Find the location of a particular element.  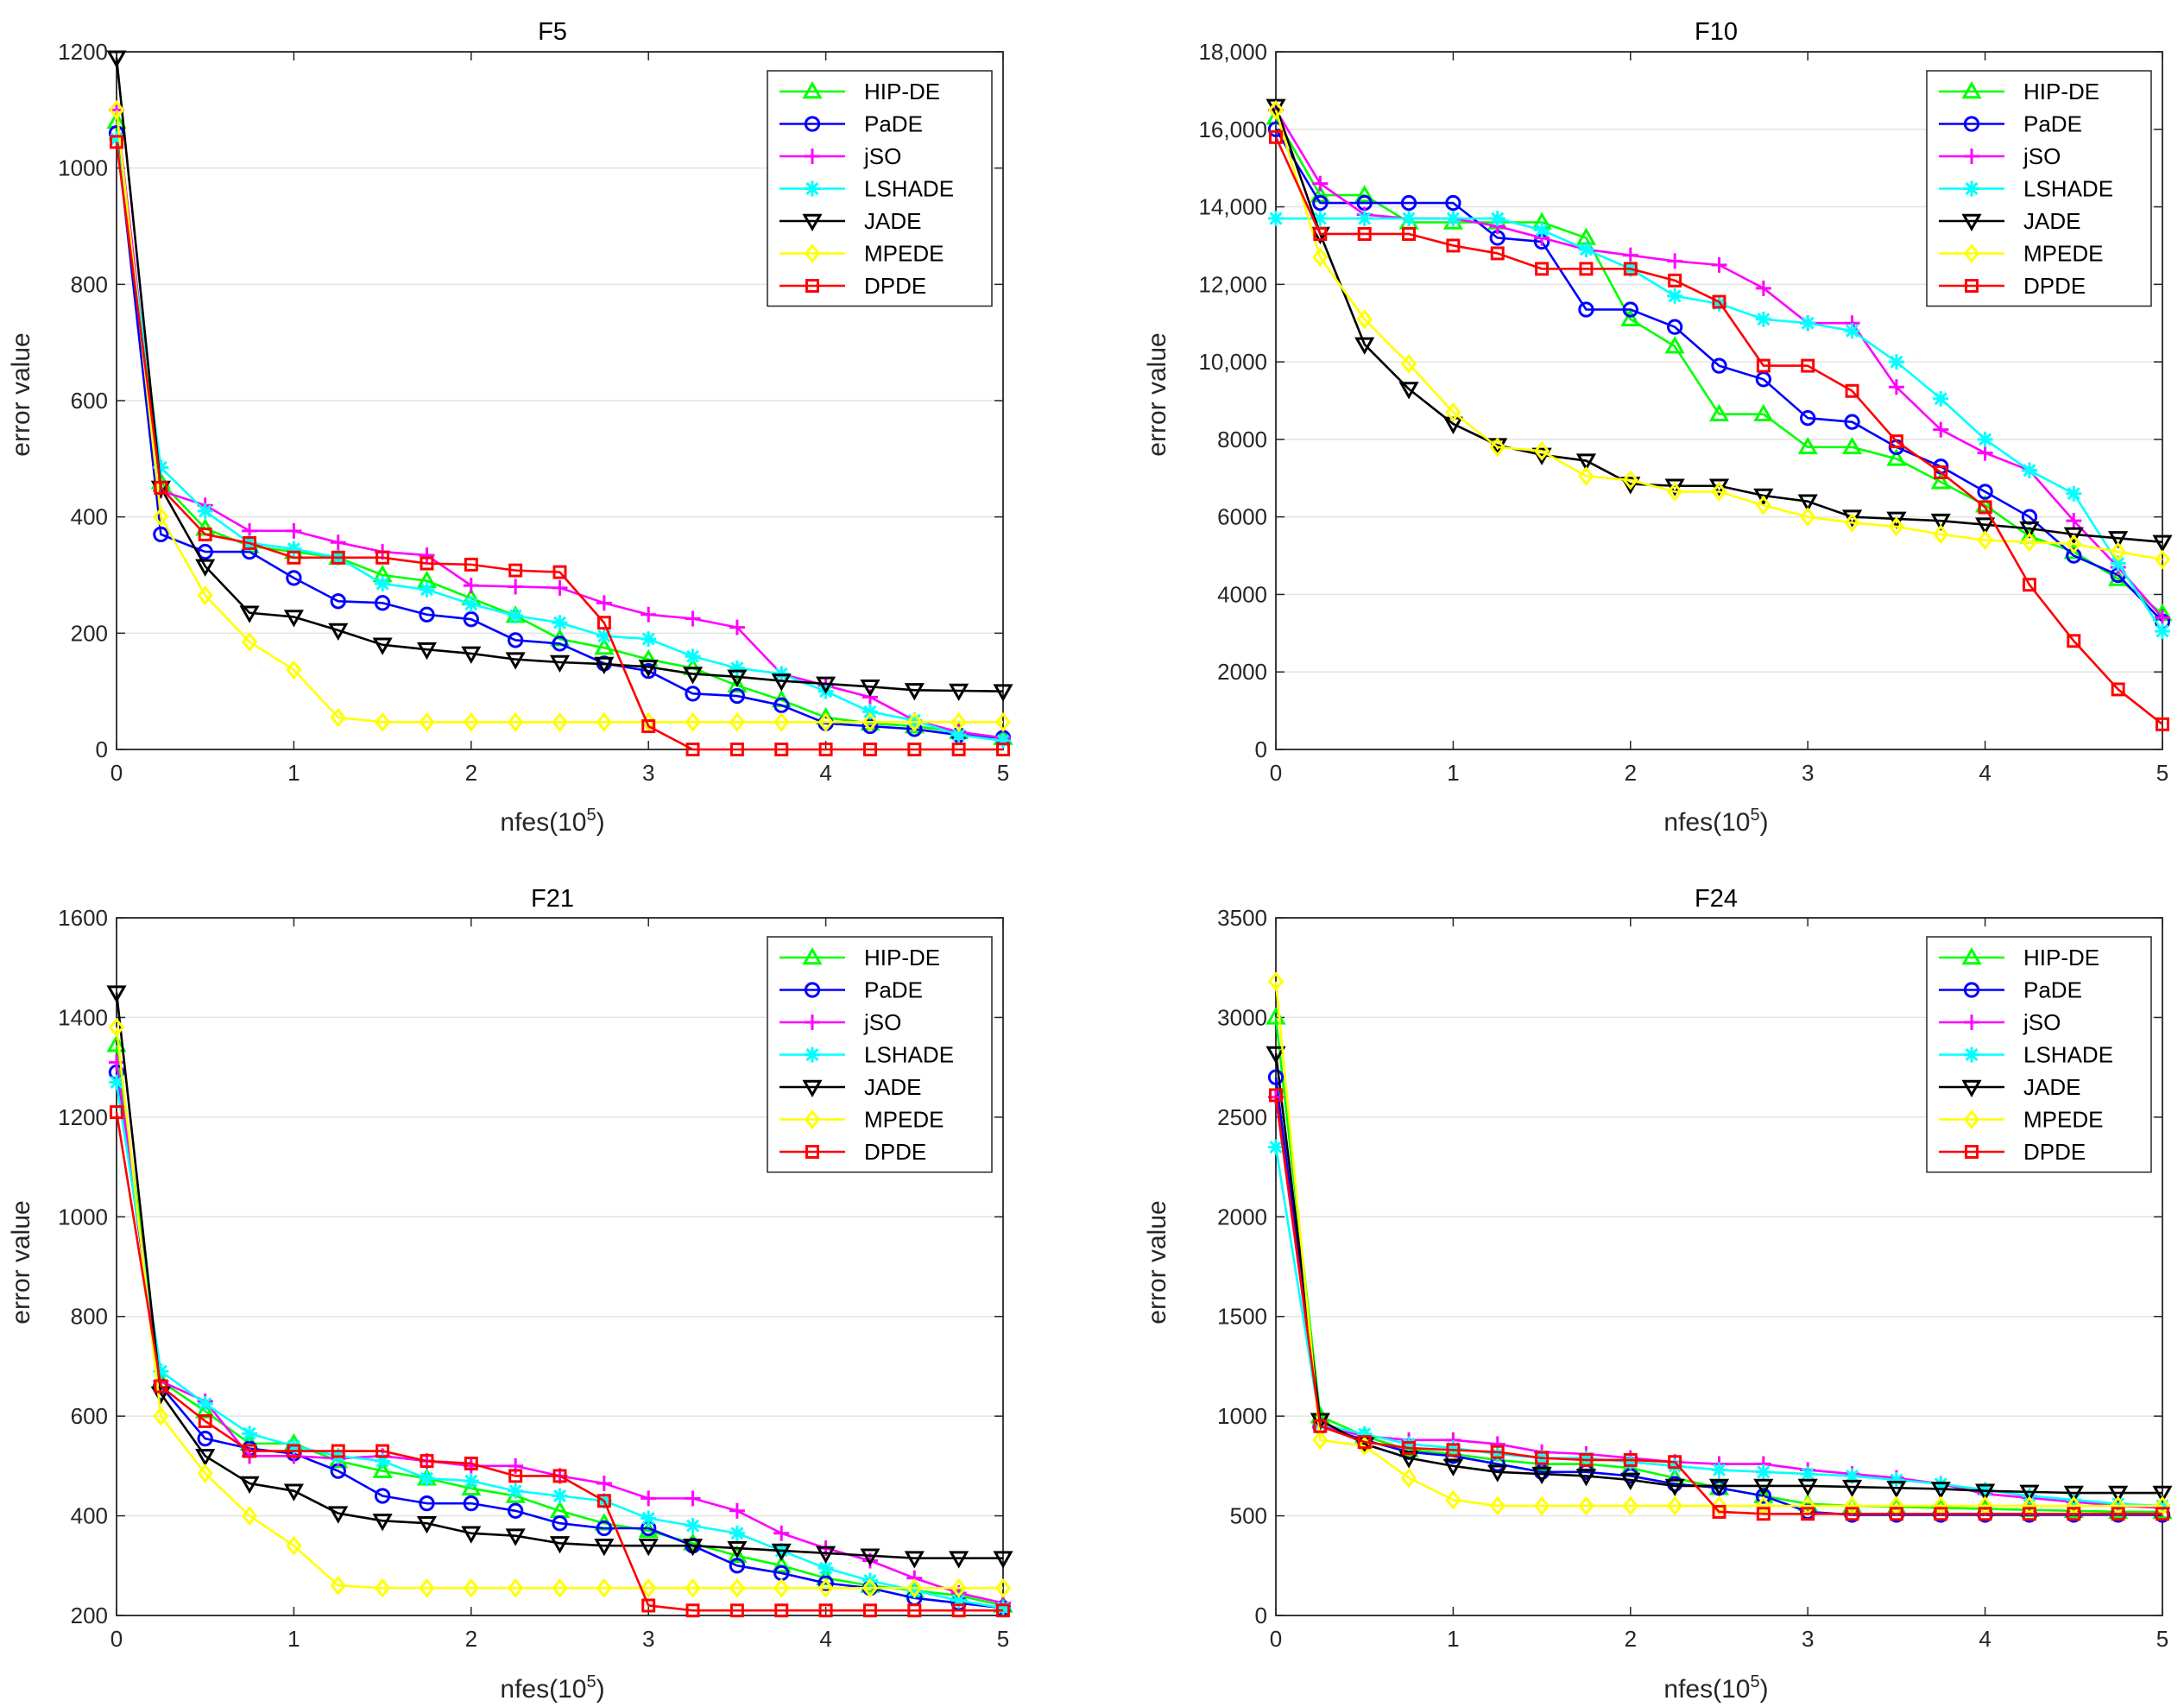

chart-title: F24 is located at coordinates (1717, 899).